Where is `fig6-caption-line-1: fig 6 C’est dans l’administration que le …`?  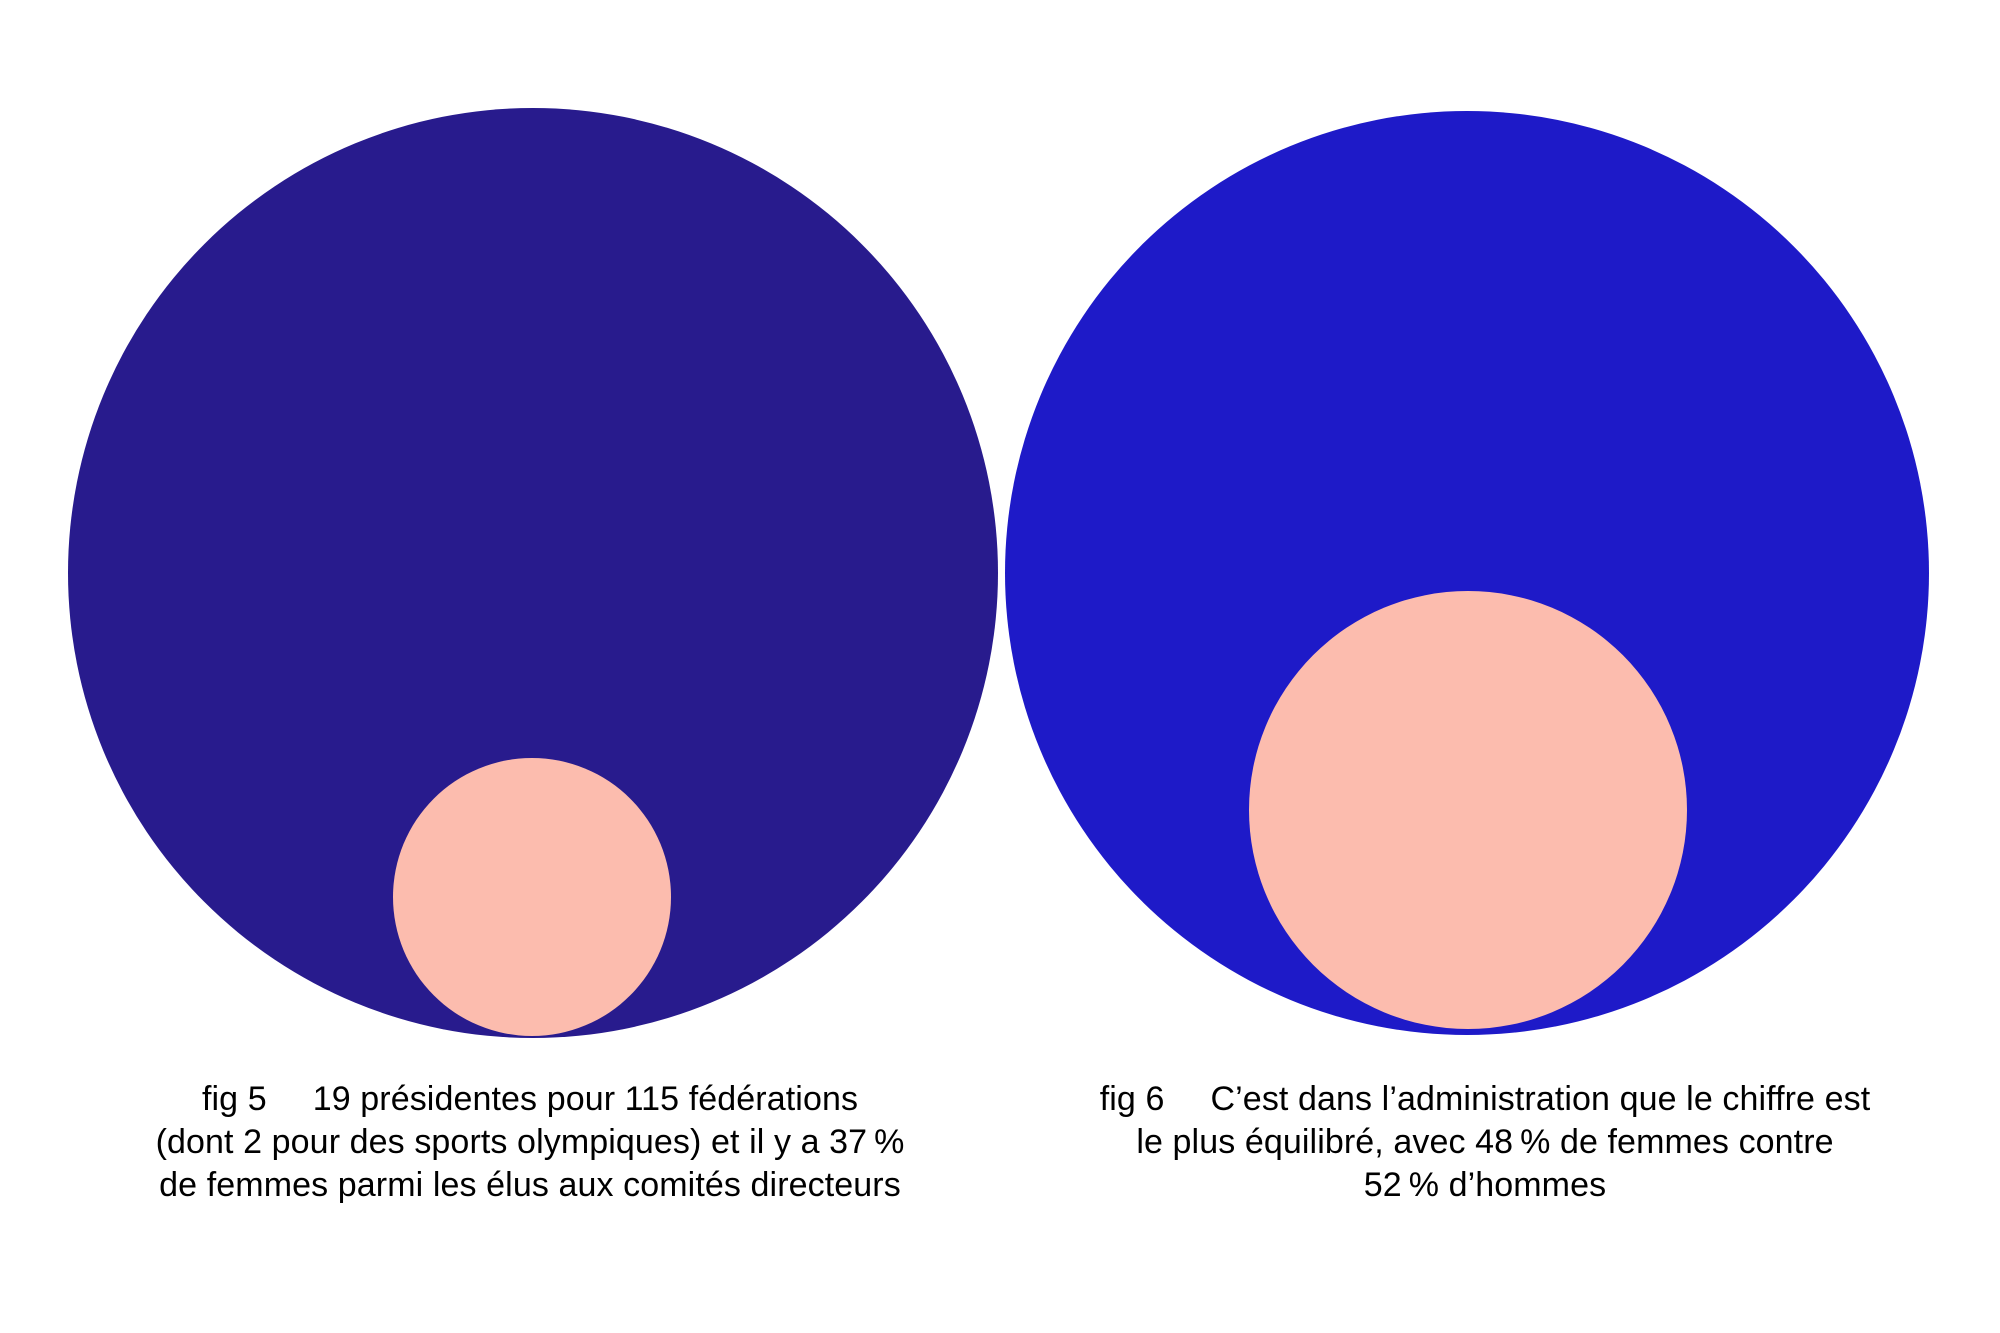
fig6-caption-line-1: fig 6 C’est dans l’administration que le … is located at coordinates (1485, 1099).